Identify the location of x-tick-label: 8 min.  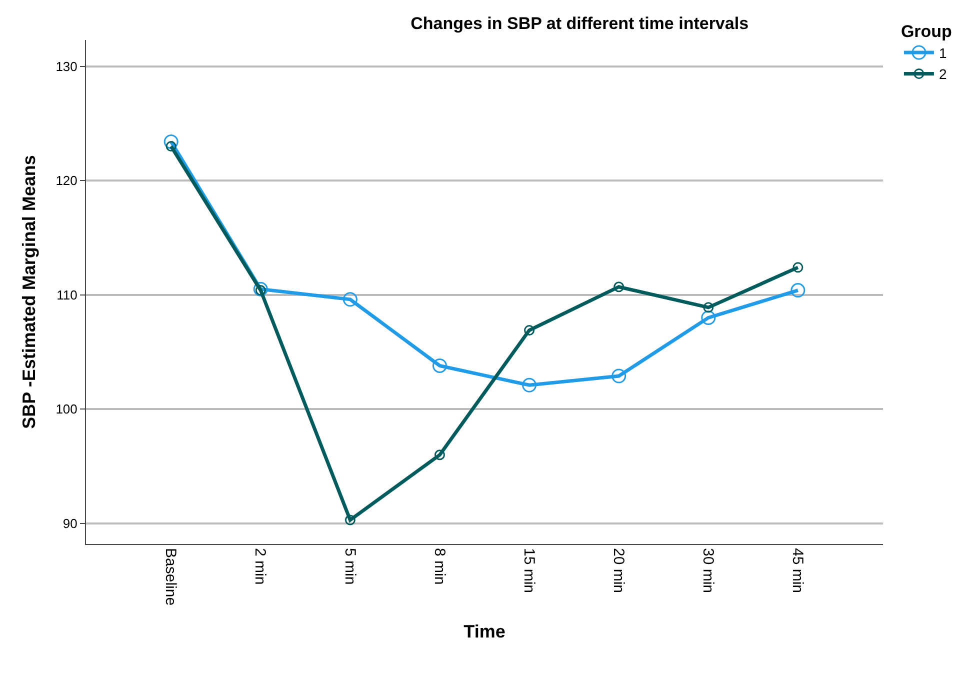
(439, 566).